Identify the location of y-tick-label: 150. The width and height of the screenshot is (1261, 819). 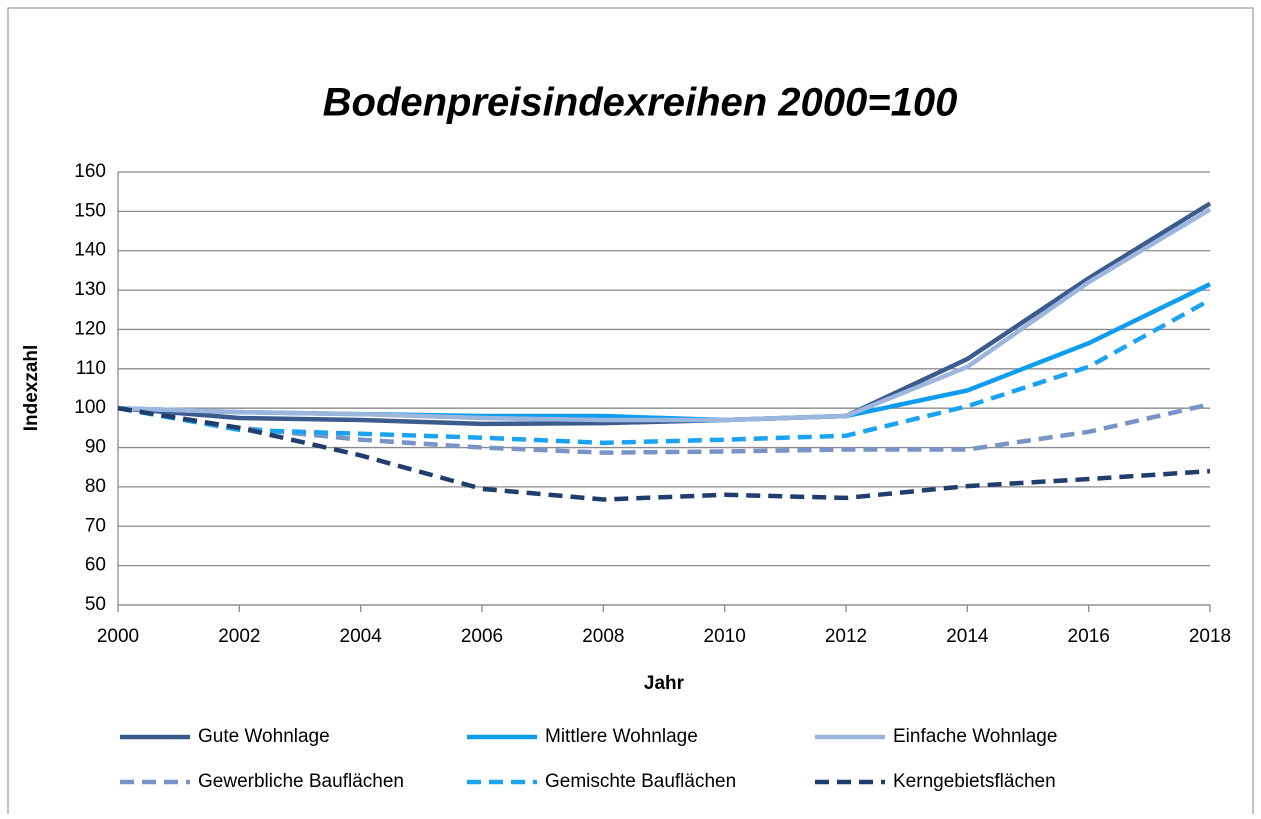
(90, 210).